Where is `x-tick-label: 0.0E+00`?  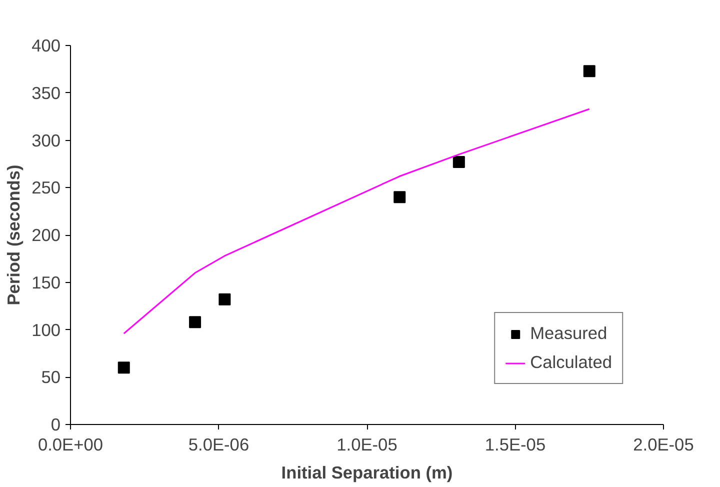 x-tick-label: 0.0E+00 is located at coordinates (71, 444).